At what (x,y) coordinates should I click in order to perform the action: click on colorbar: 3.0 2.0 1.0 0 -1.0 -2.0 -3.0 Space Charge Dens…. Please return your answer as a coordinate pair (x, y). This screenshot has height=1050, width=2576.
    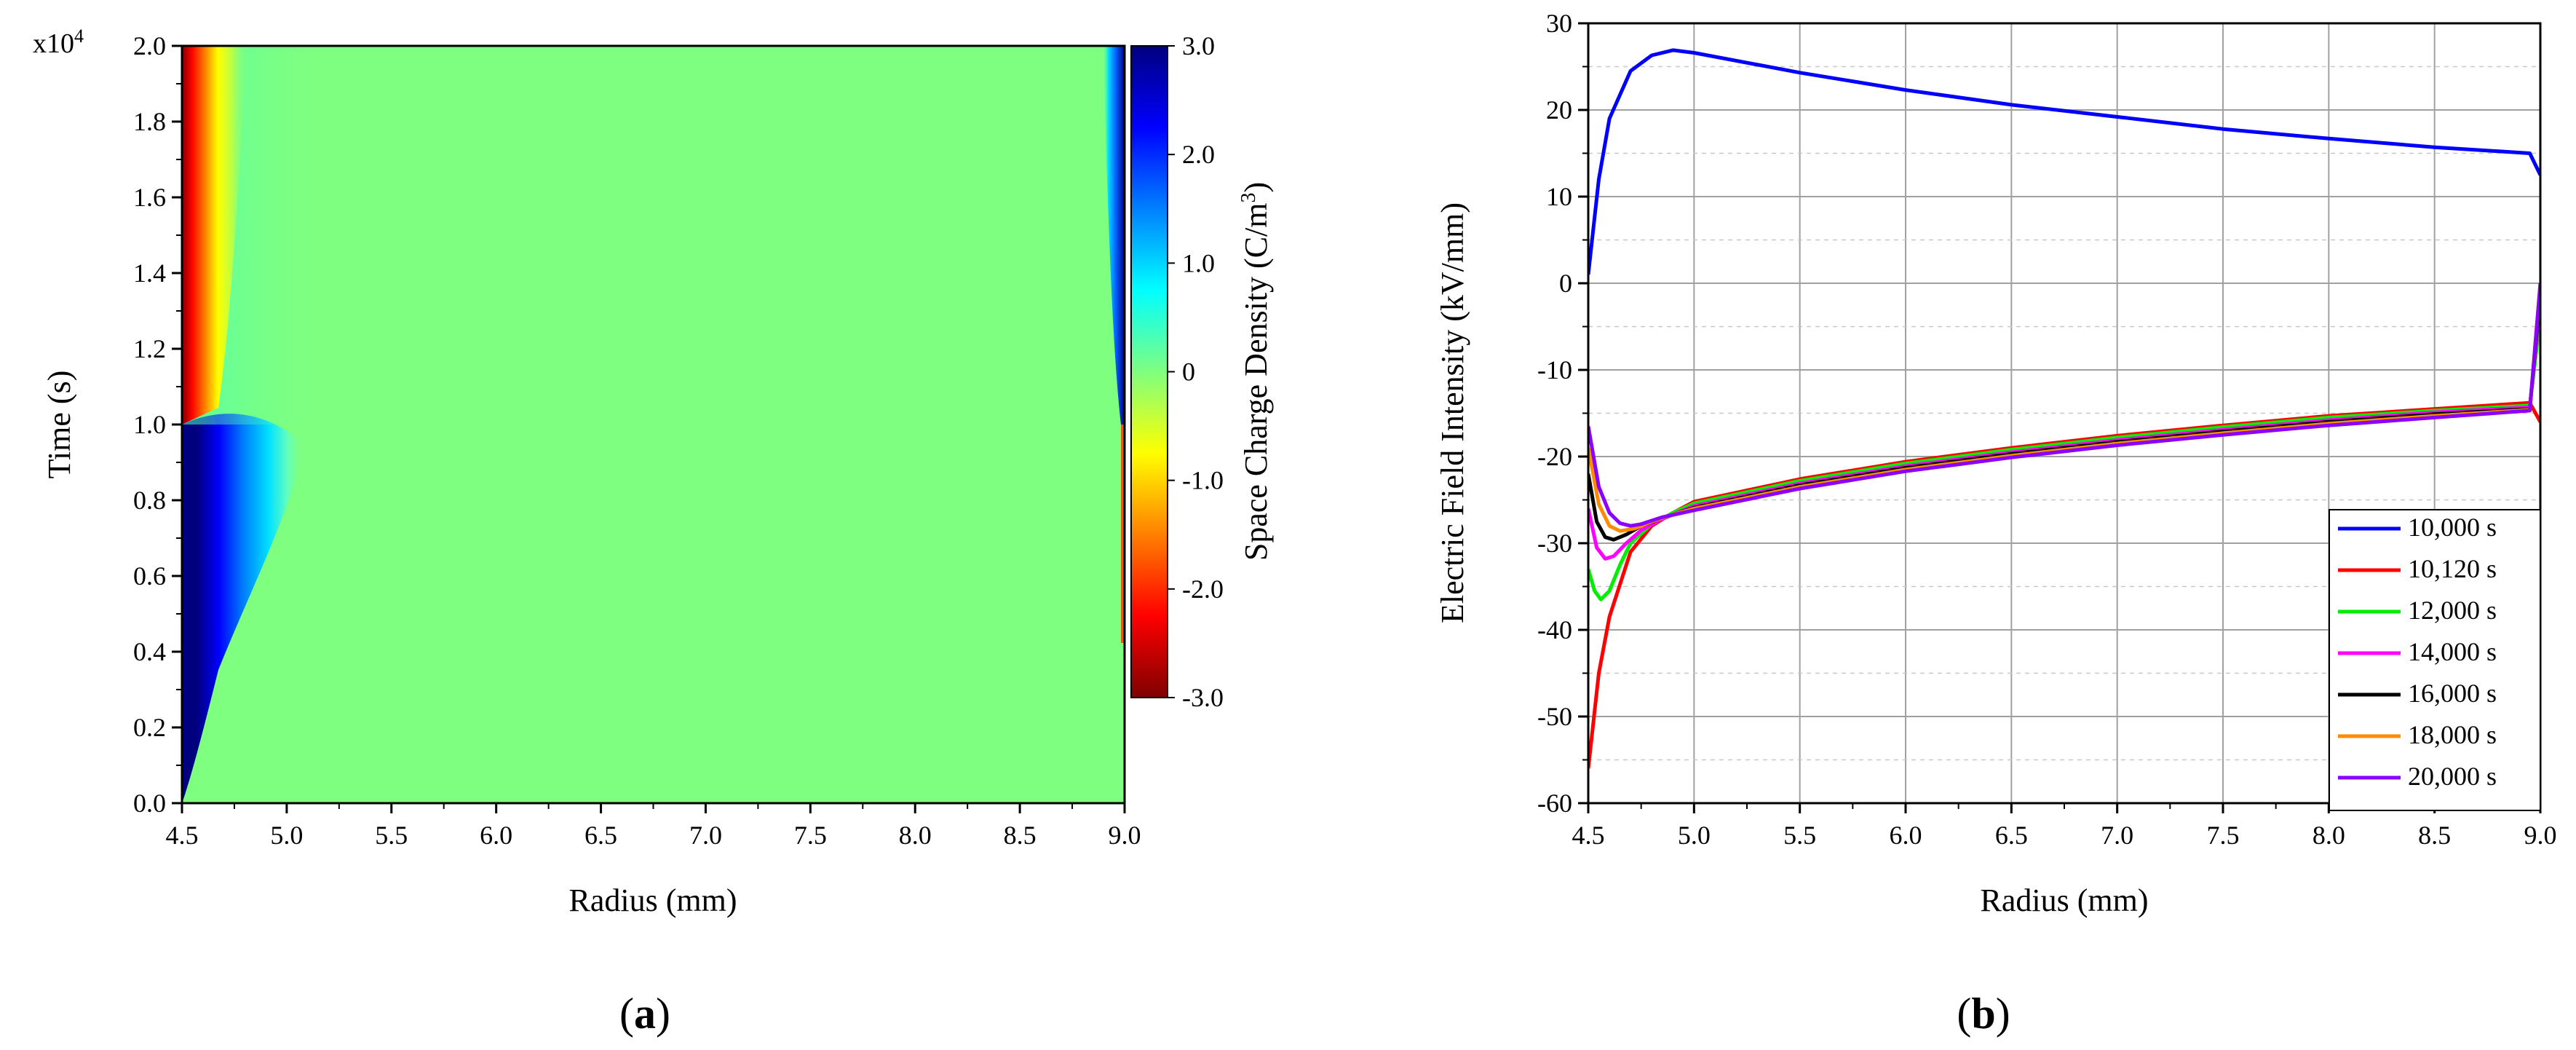
    Looking at the image, I should click on (1202, 371).